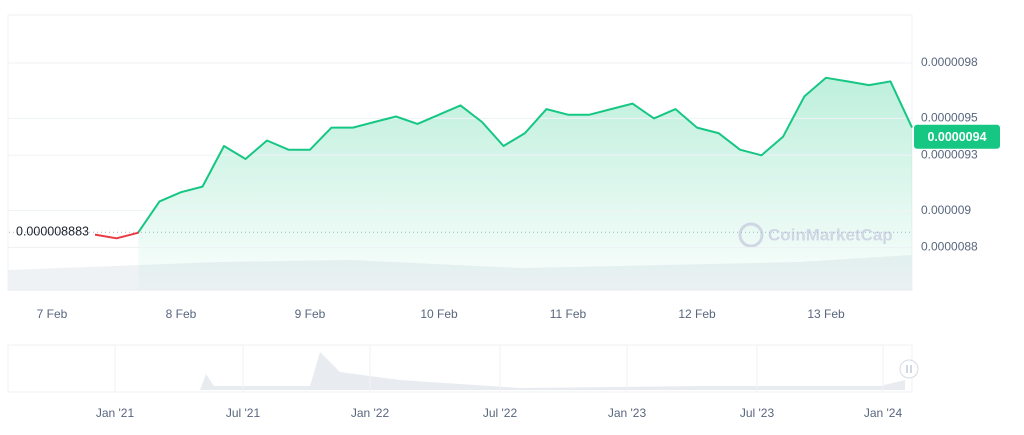  I want to click on navigator-handle, so click(909, 369).